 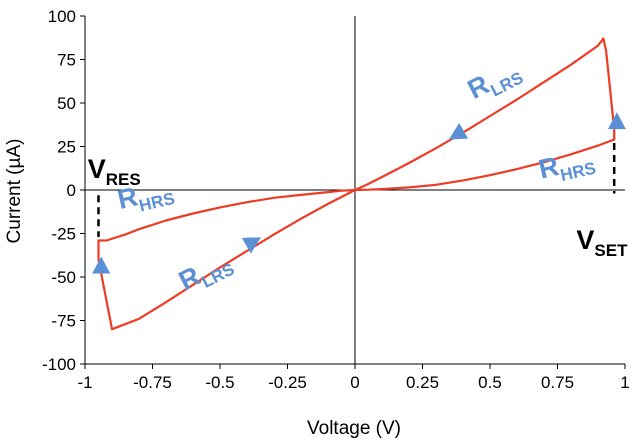 What do you see at coordinates (14, 191) in the screenshot?
I see `y-axis-label: Current (µA)` at bounding box center [14, 191].